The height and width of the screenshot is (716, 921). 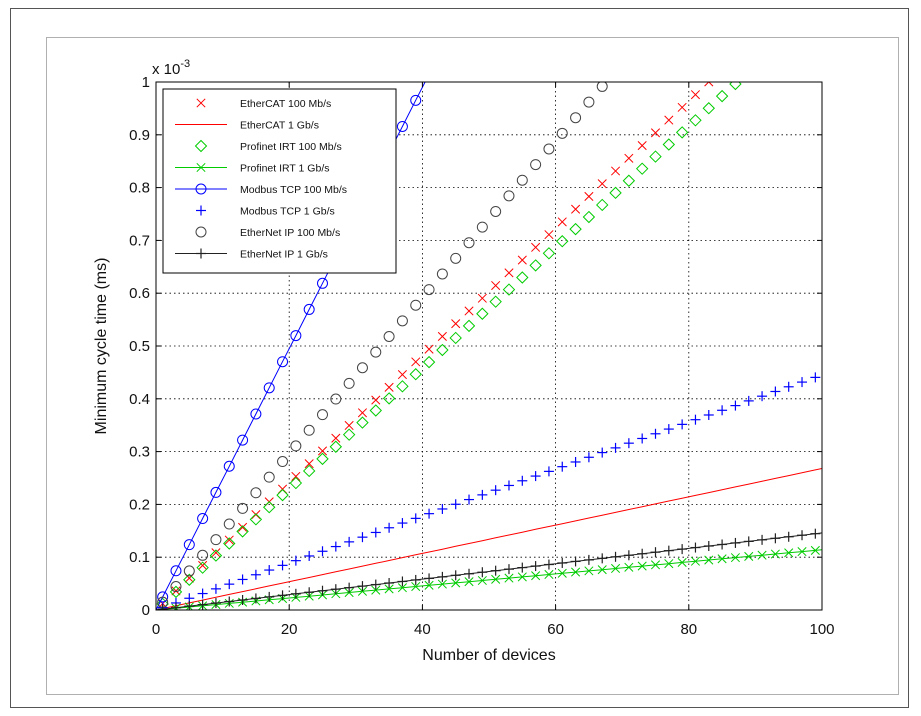 I want to click on y-tick-label: 0.5, so click(x=139, y=346).